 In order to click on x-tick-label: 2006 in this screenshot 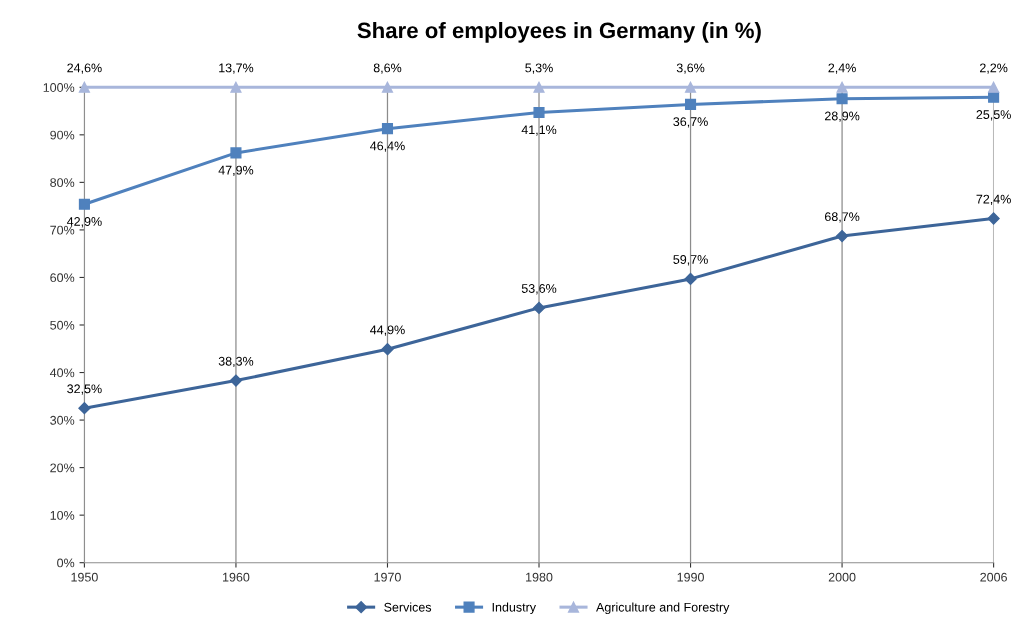, I will do `click(993, 577)`.